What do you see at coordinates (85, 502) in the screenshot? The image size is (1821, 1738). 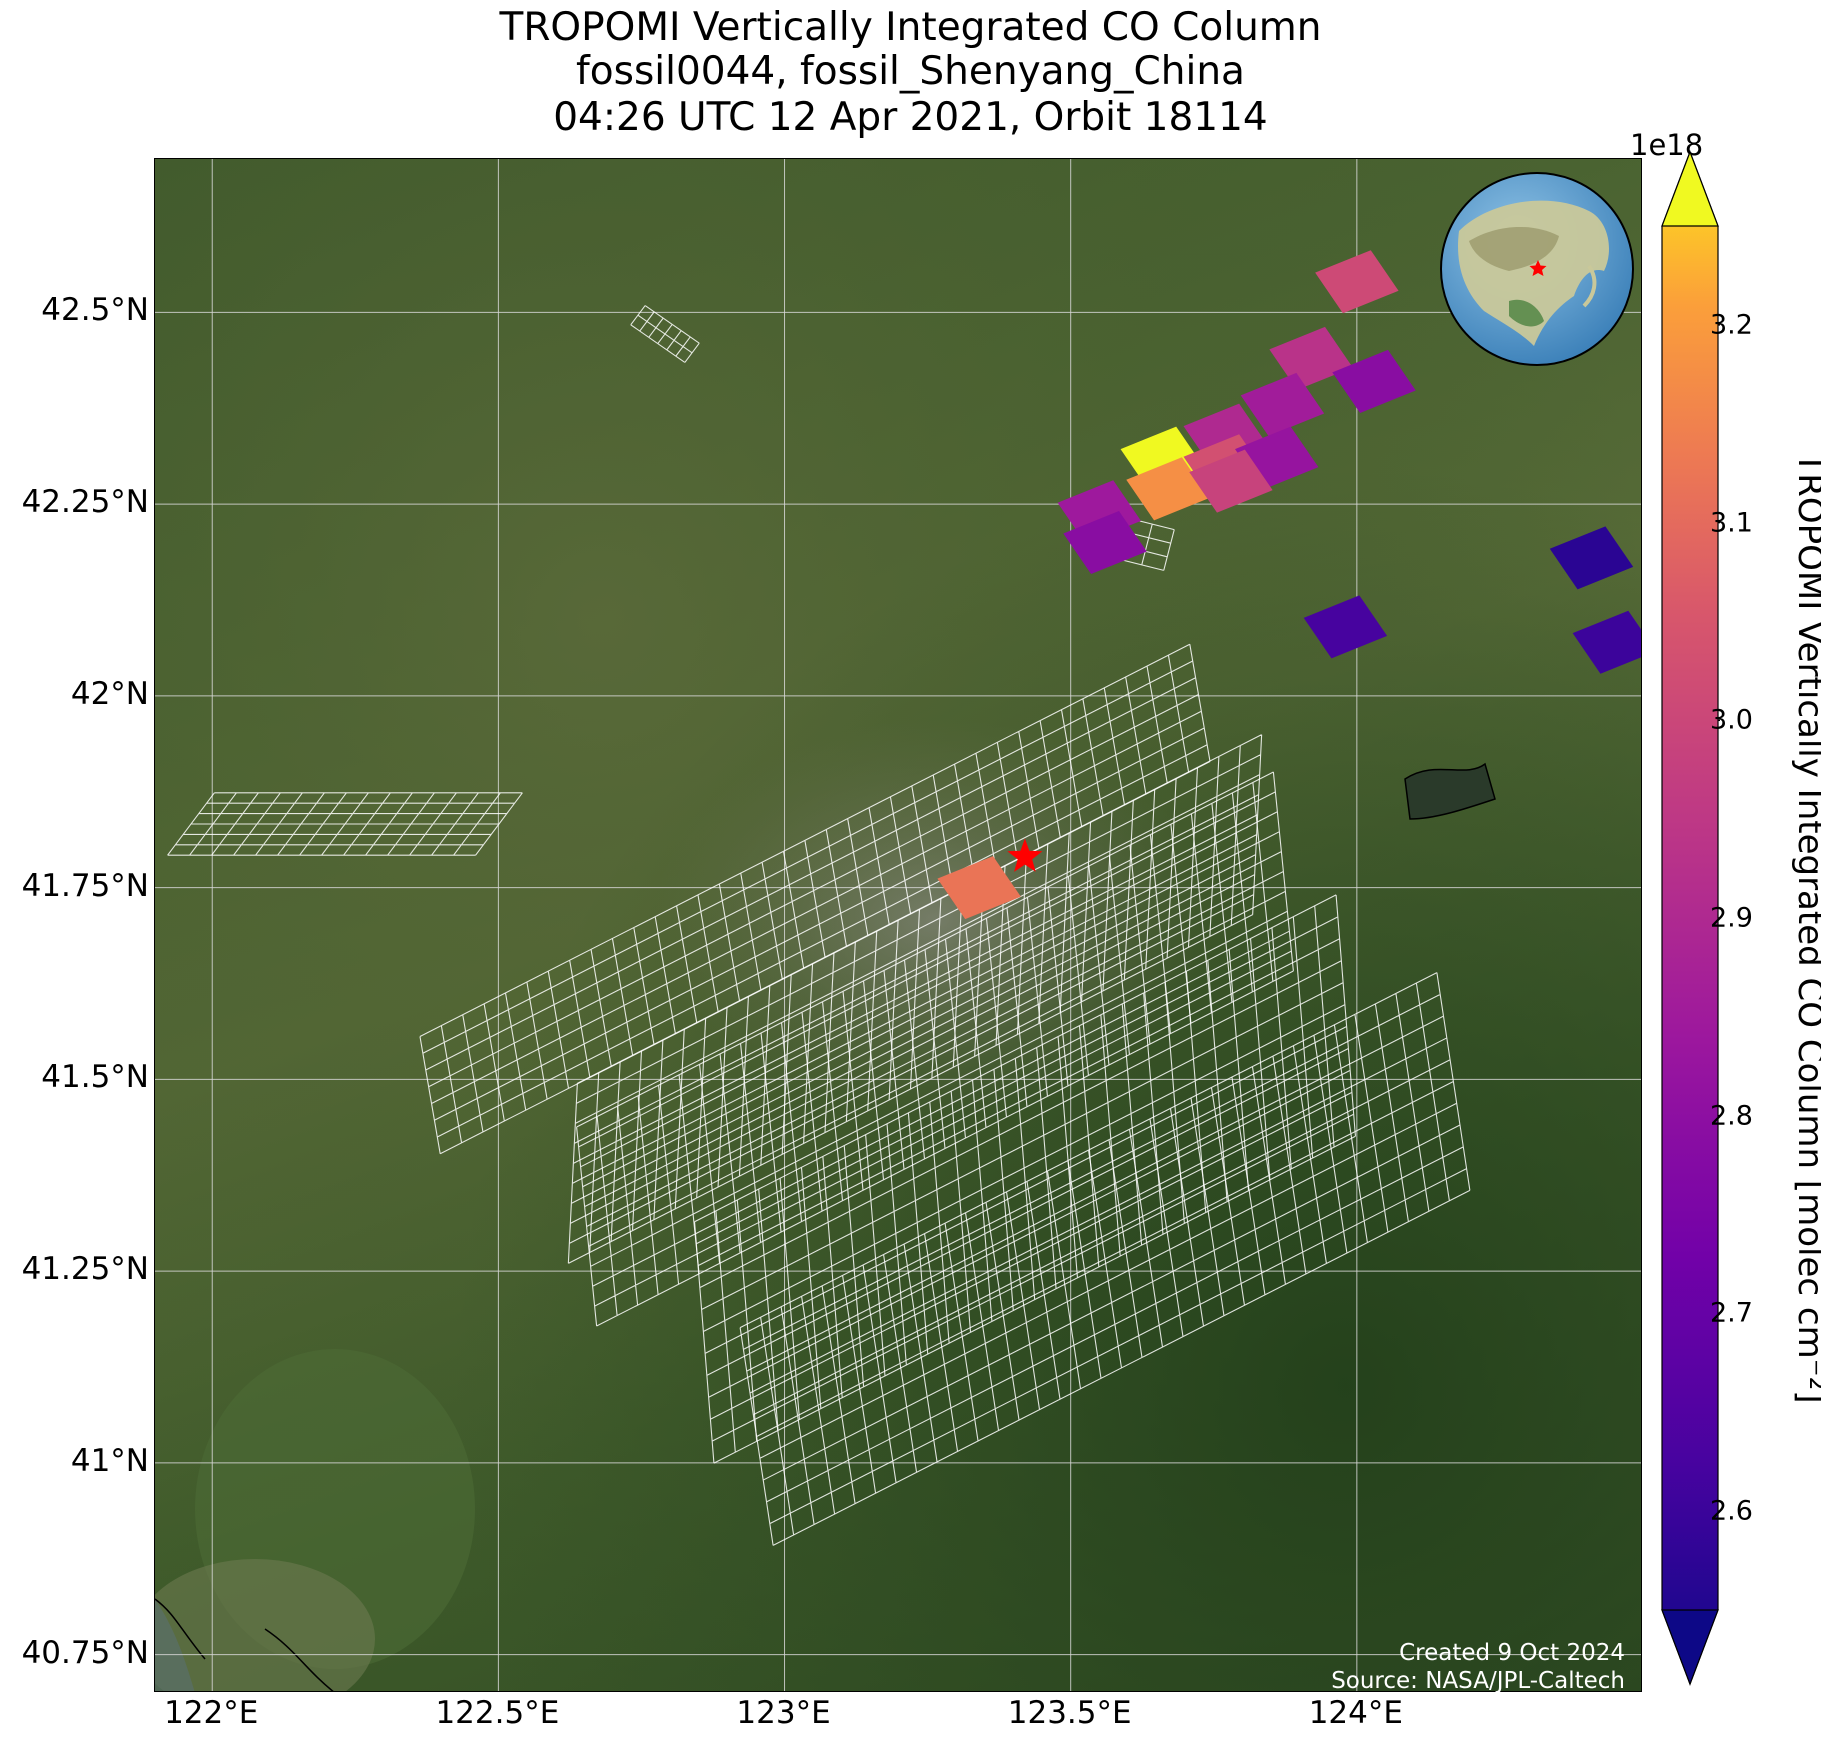 I see `lat-tick-label: 42.25°N` at bounding box center [85, 502].